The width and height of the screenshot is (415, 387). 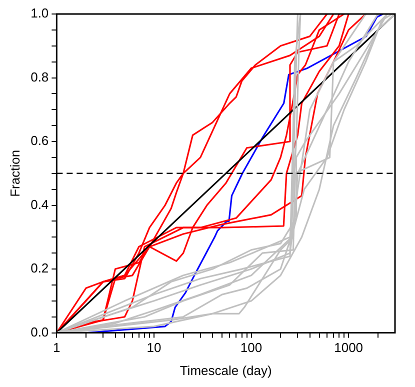 What do you see at coordinates (154, 348) in the screenshot?
I see `x-tick-label: 10` at bounding box center [154, 348].